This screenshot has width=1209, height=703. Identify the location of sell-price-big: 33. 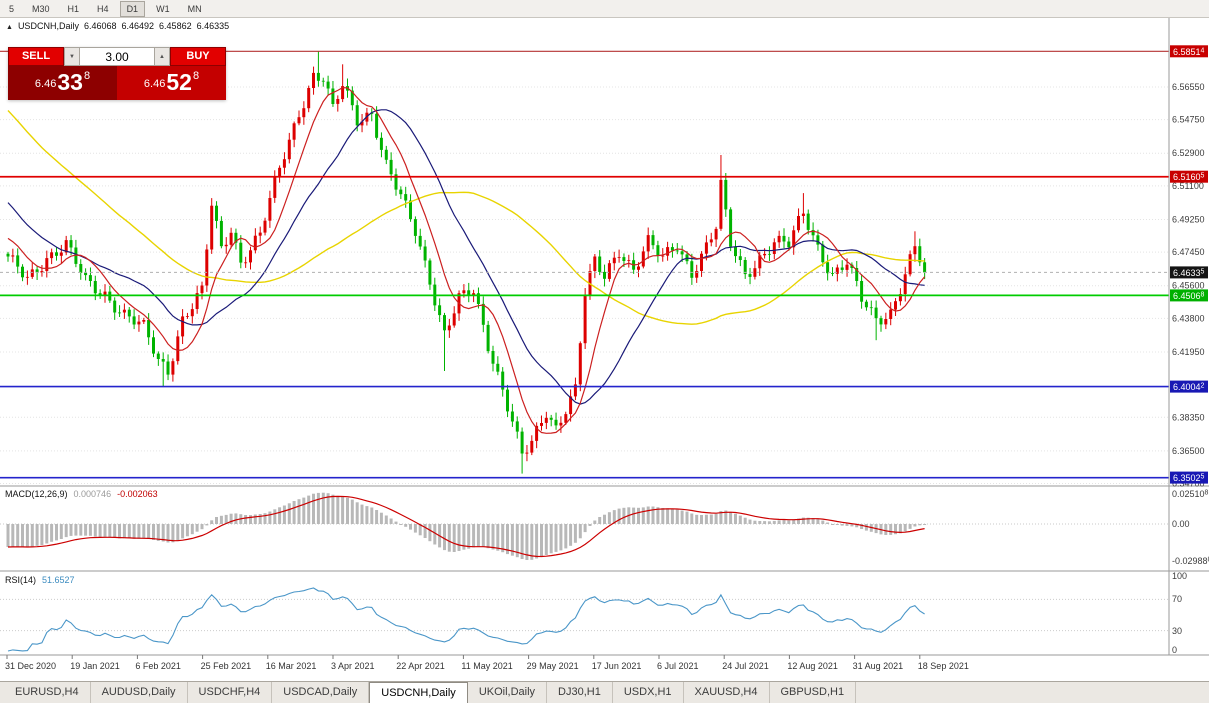
(70, 82).